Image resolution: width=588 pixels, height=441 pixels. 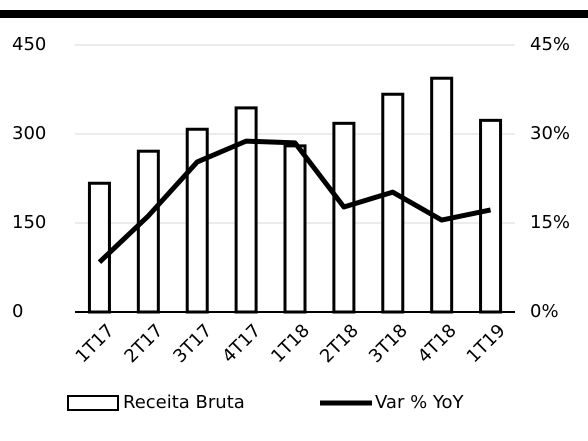 What do you see at coordinates (544, 311) in the screenshot?
I see `y2-tick-label: 0%` at bounding box center [544, 311].